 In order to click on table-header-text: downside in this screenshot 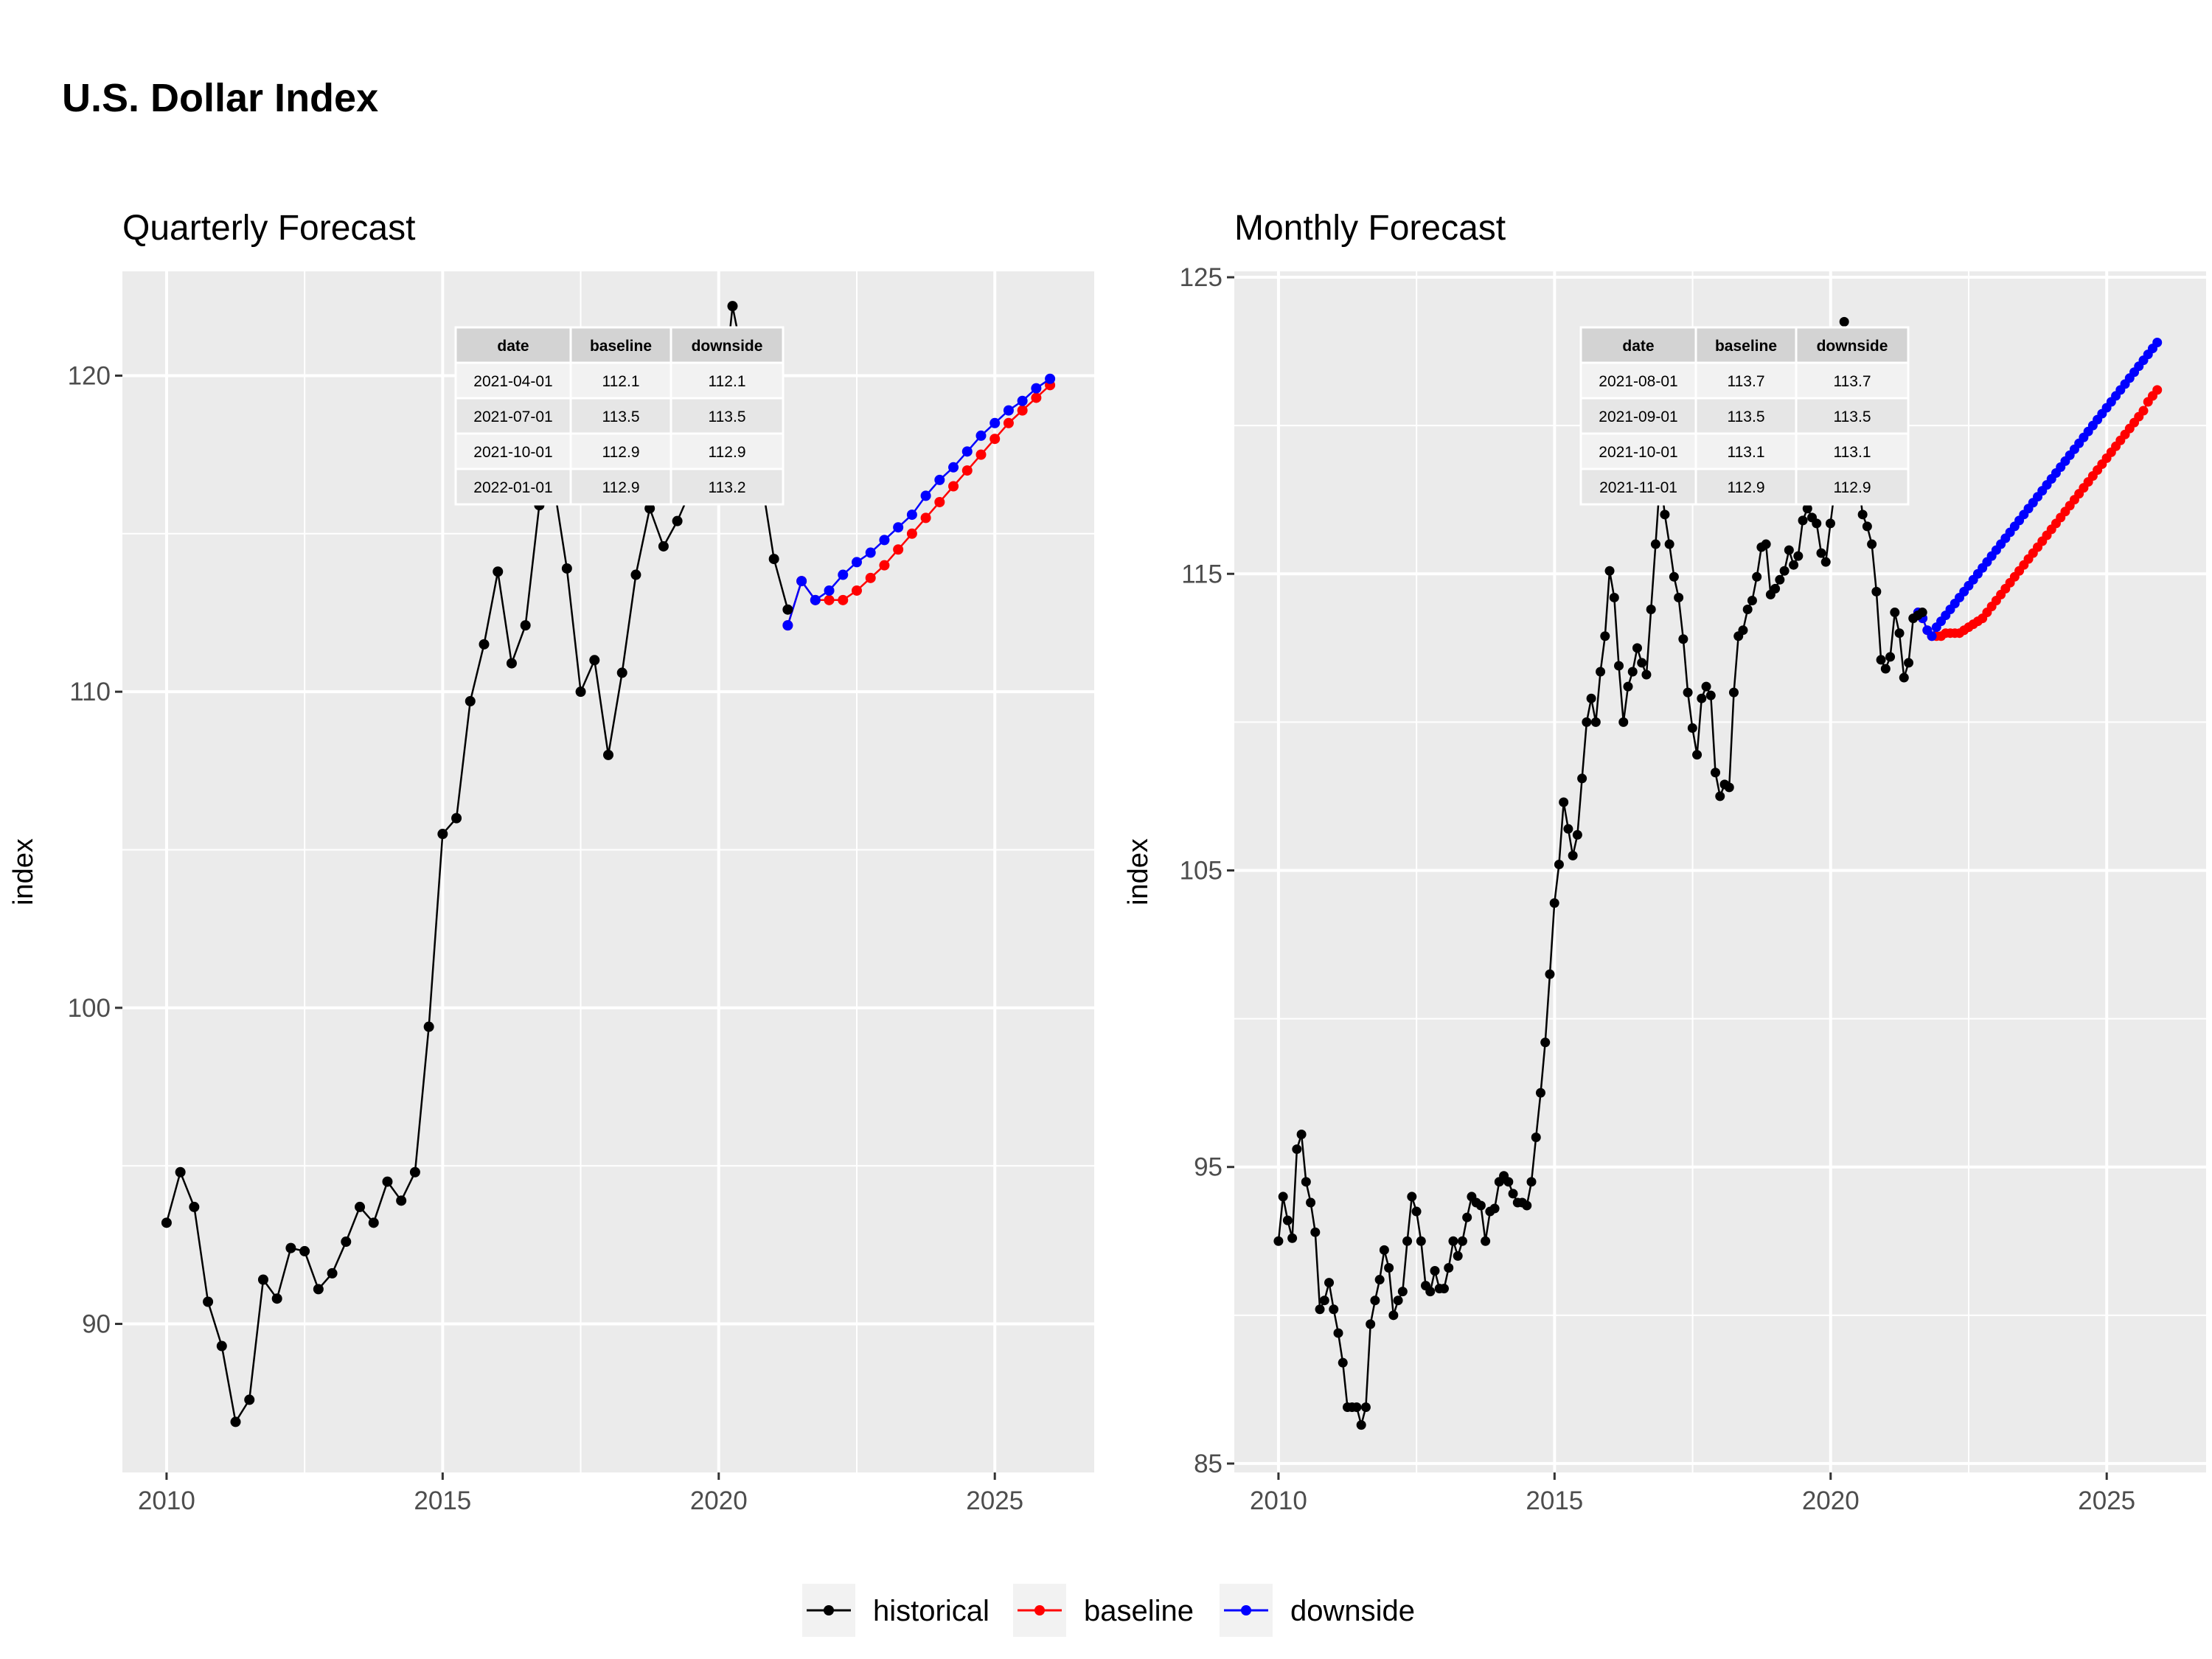, I will do `click(1852, 346)`.